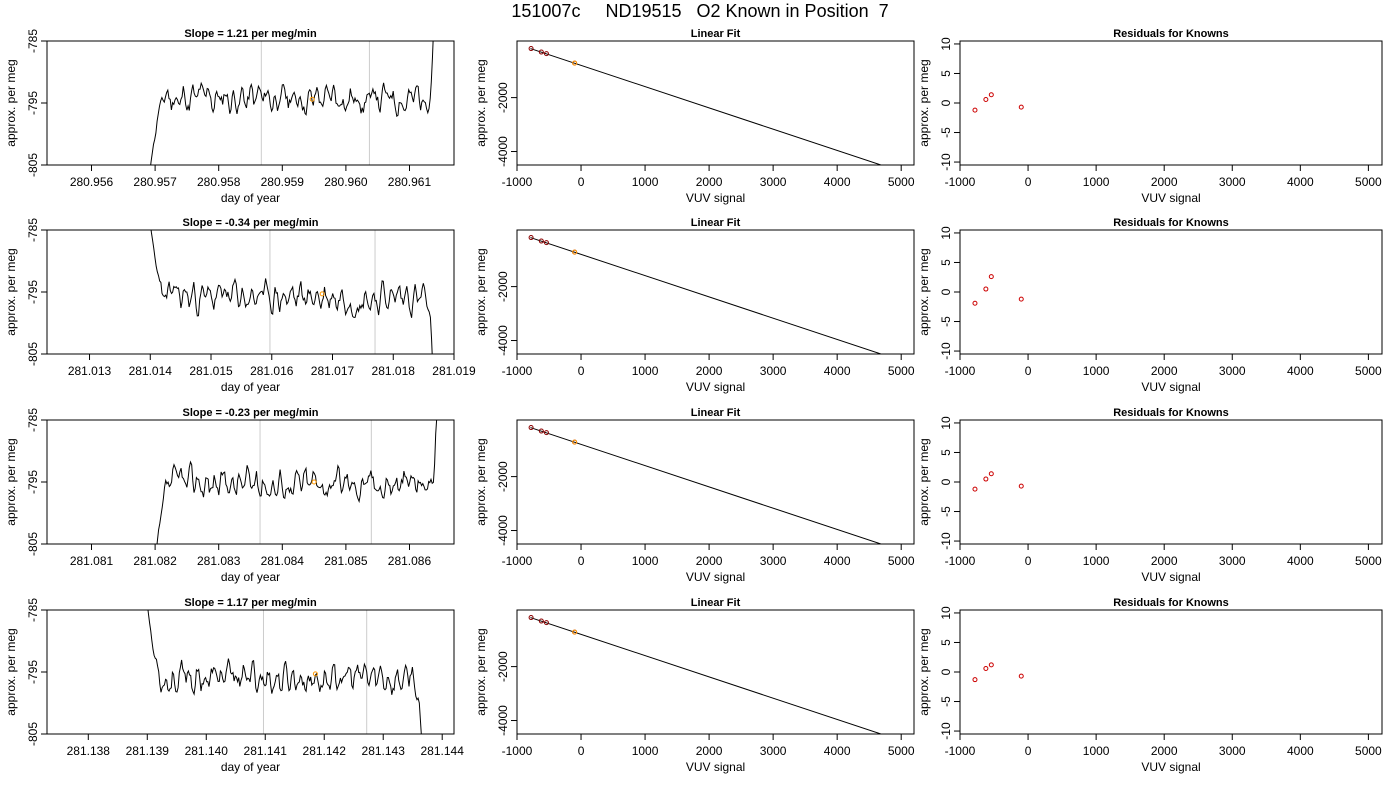  What do you see at coordinates (92, 561) in the screenshot?
I see `x-tick-label: 281.081` at bounding box center [92, 561].